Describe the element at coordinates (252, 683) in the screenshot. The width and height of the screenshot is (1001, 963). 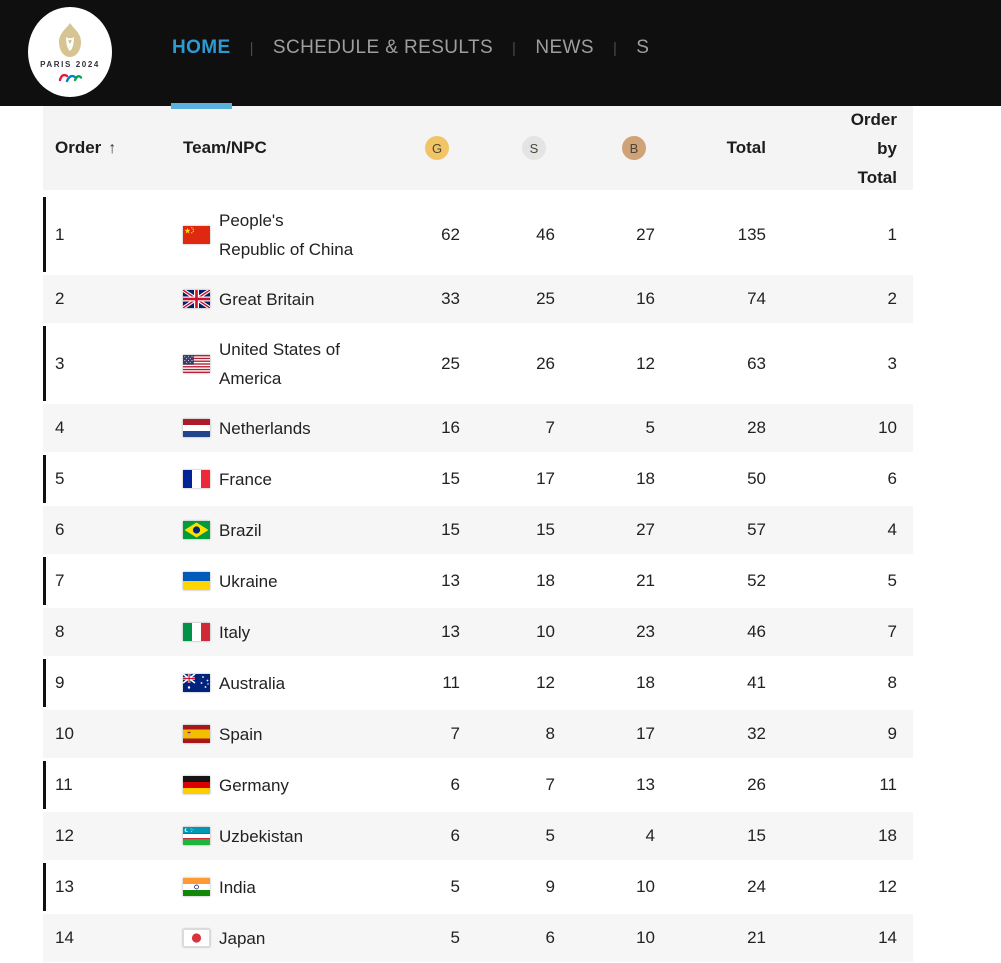
I see `team-name: Australia` at that location.